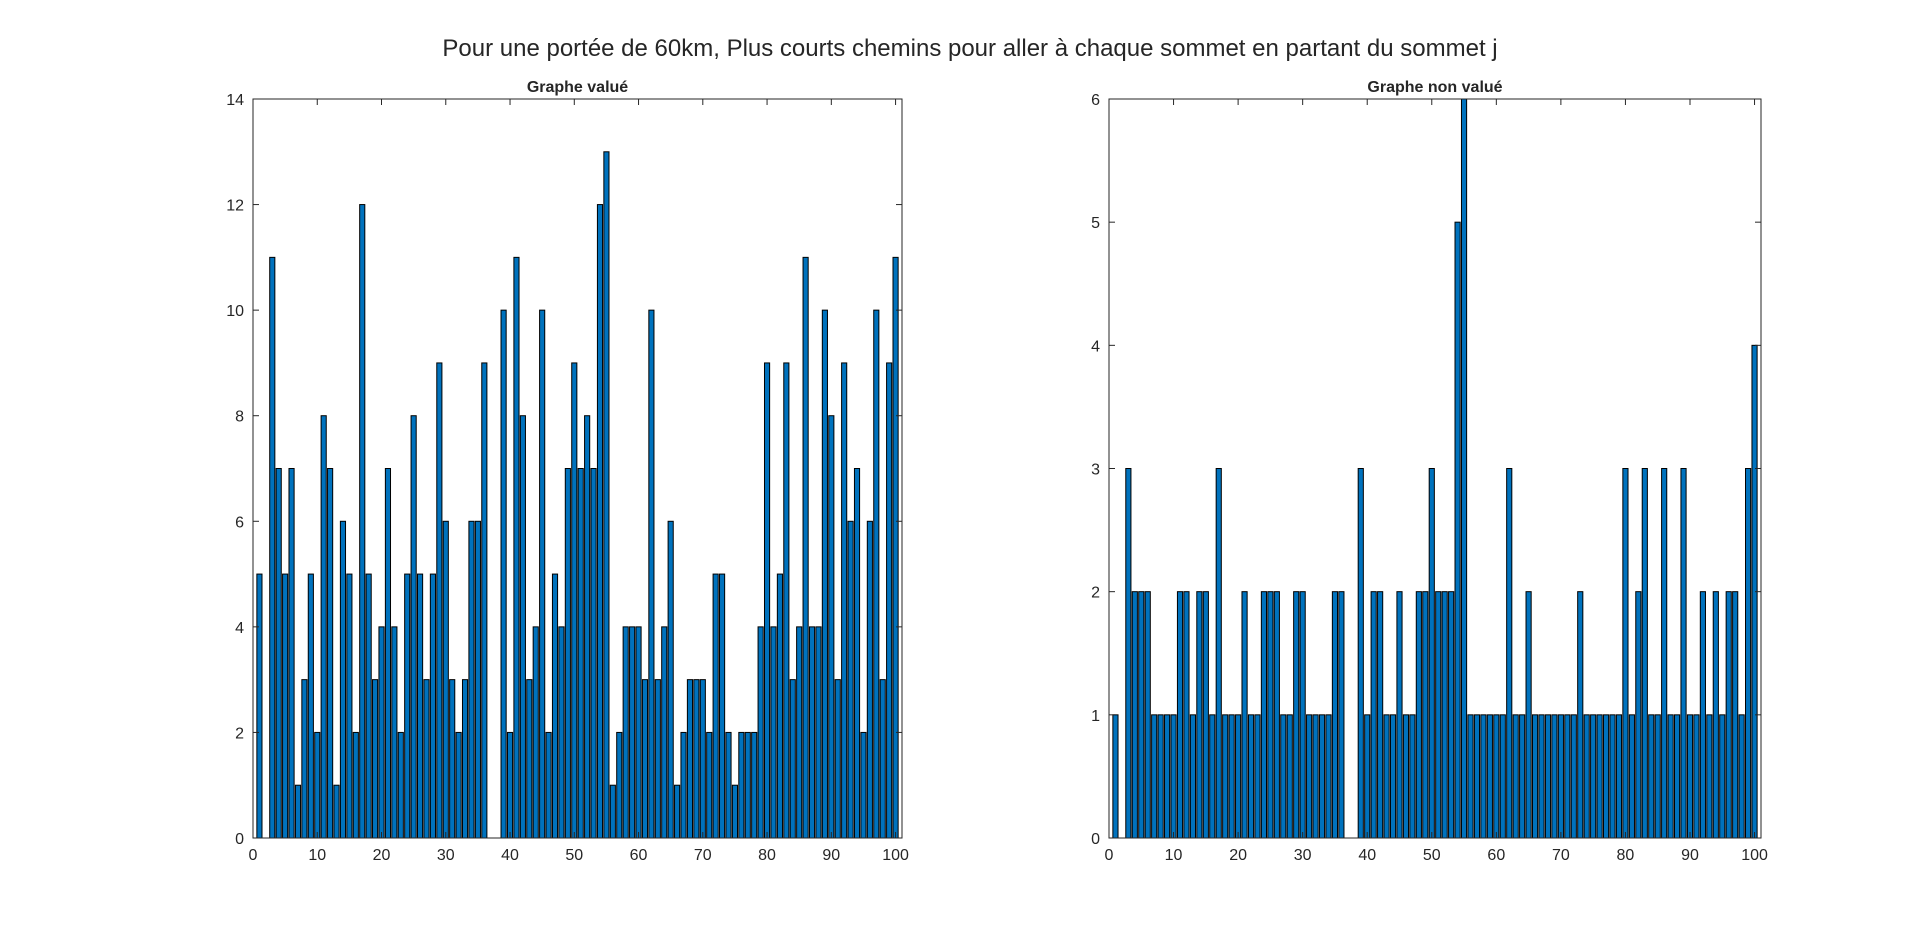 The image size is (1920, 926). What do you see at coordinates (1690, 855) in the screenshot?
I see `x-tick-label: 90` at bounding box center [1690, 855].